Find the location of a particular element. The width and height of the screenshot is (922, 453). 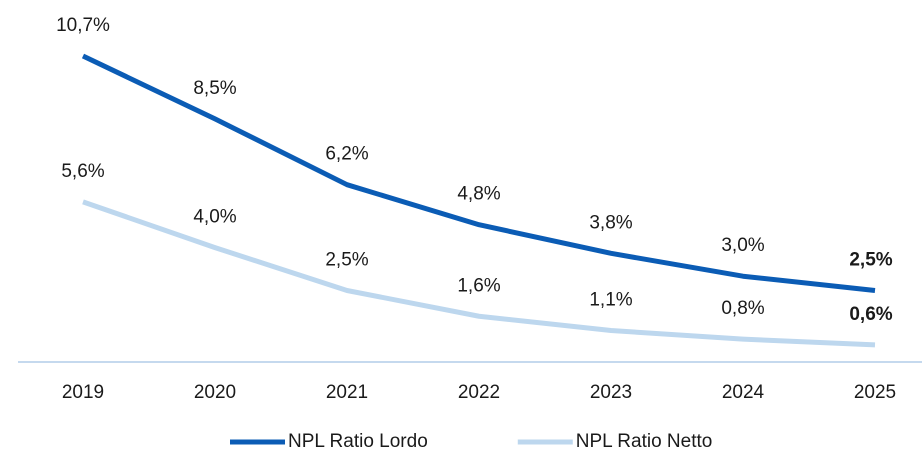

data-label: 3,8% is located at coordinates (610, 222).